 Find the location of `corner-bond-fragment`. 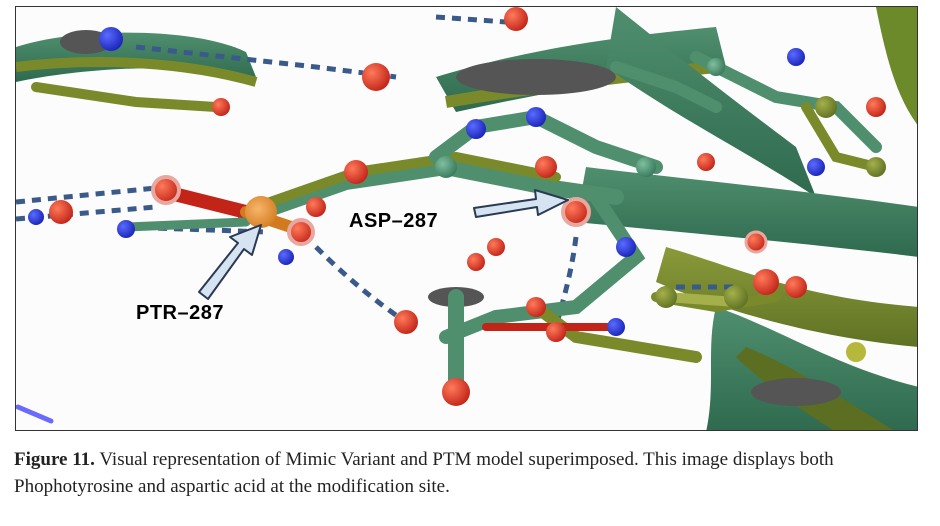

corner-bond-fragment is located at coordinates (35, 414).